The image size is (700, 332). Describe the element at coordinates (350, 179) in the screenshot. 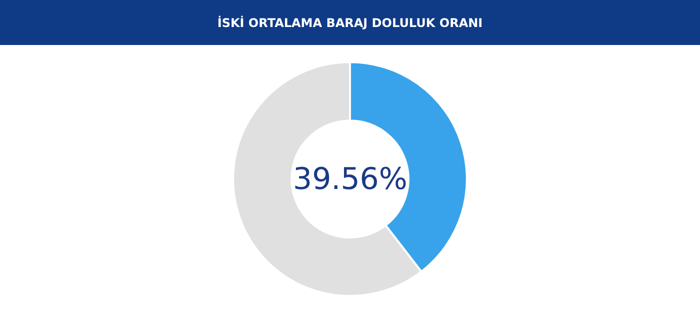

I see `text: 39.56%` at that location.